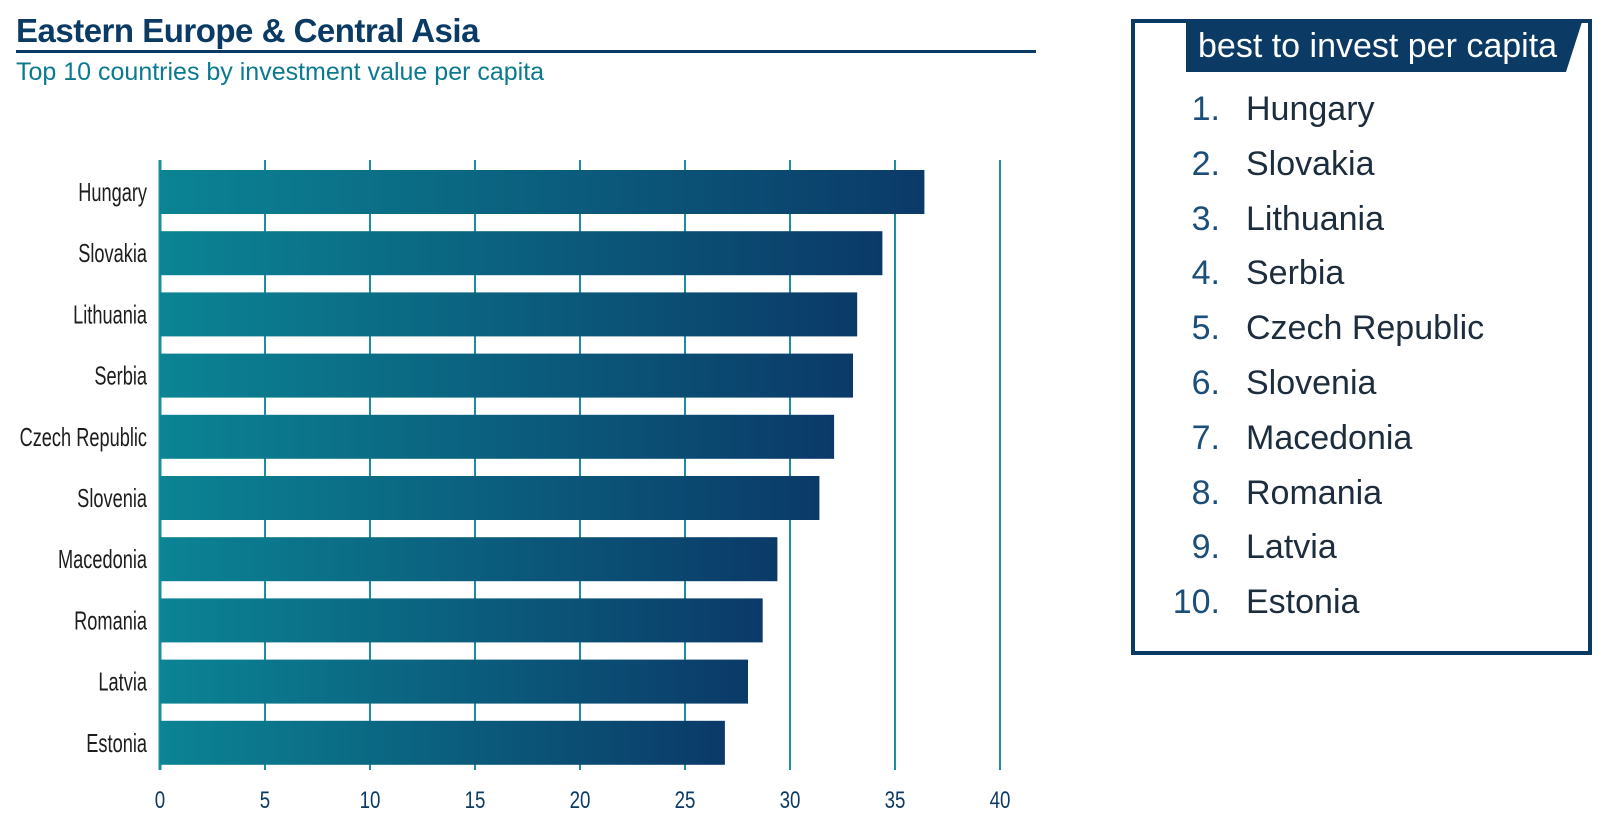  What do you see at coordinates (1303, 602) in the screenshot?
I see `ranking-country: Estonia` at bounding box center [1303, 602].